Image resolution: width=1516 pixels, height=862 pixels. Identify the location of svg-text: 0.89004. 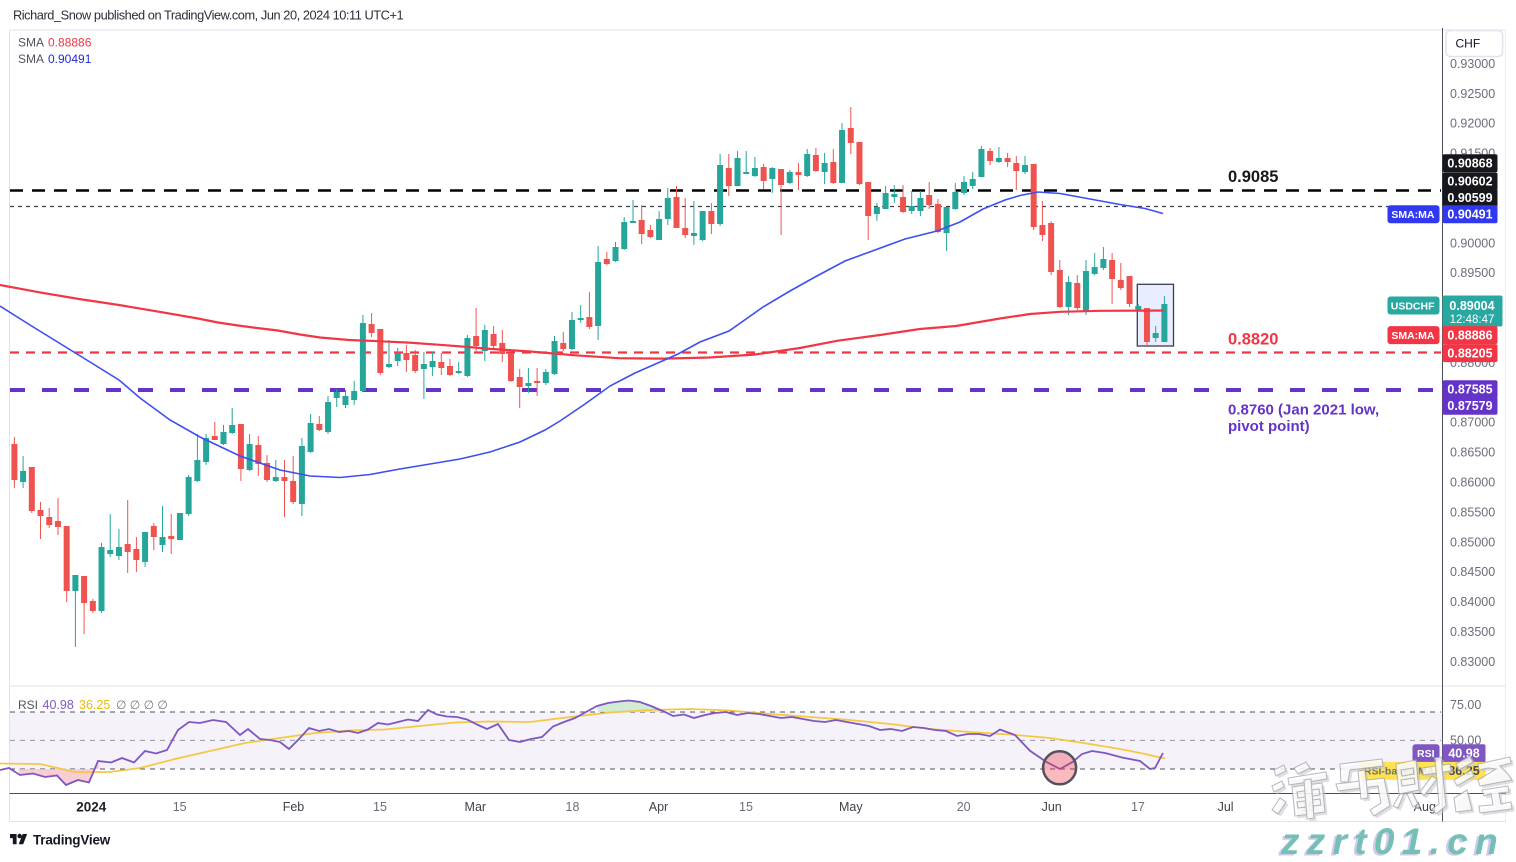
(1471, 306).